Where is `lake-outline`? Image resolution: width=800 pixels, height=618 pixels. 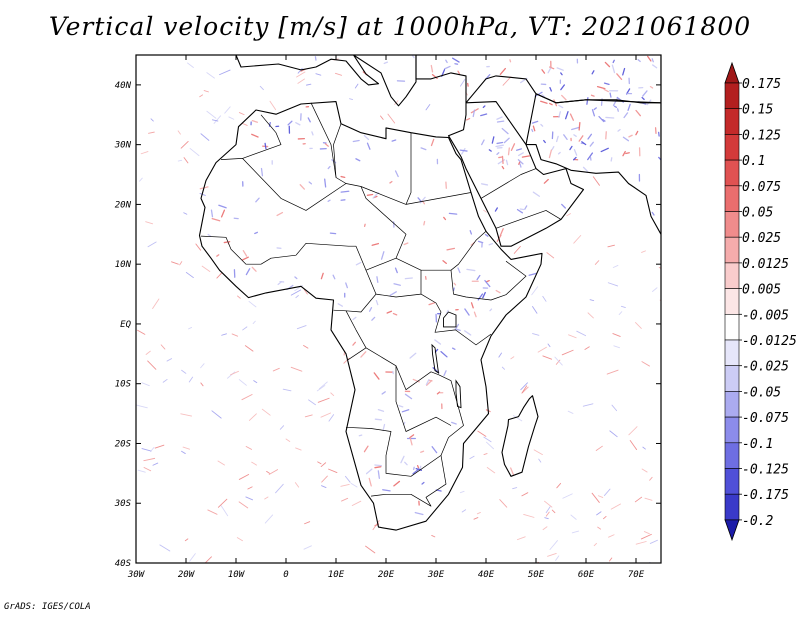 lake-outline is located at coordinates (435, 358).